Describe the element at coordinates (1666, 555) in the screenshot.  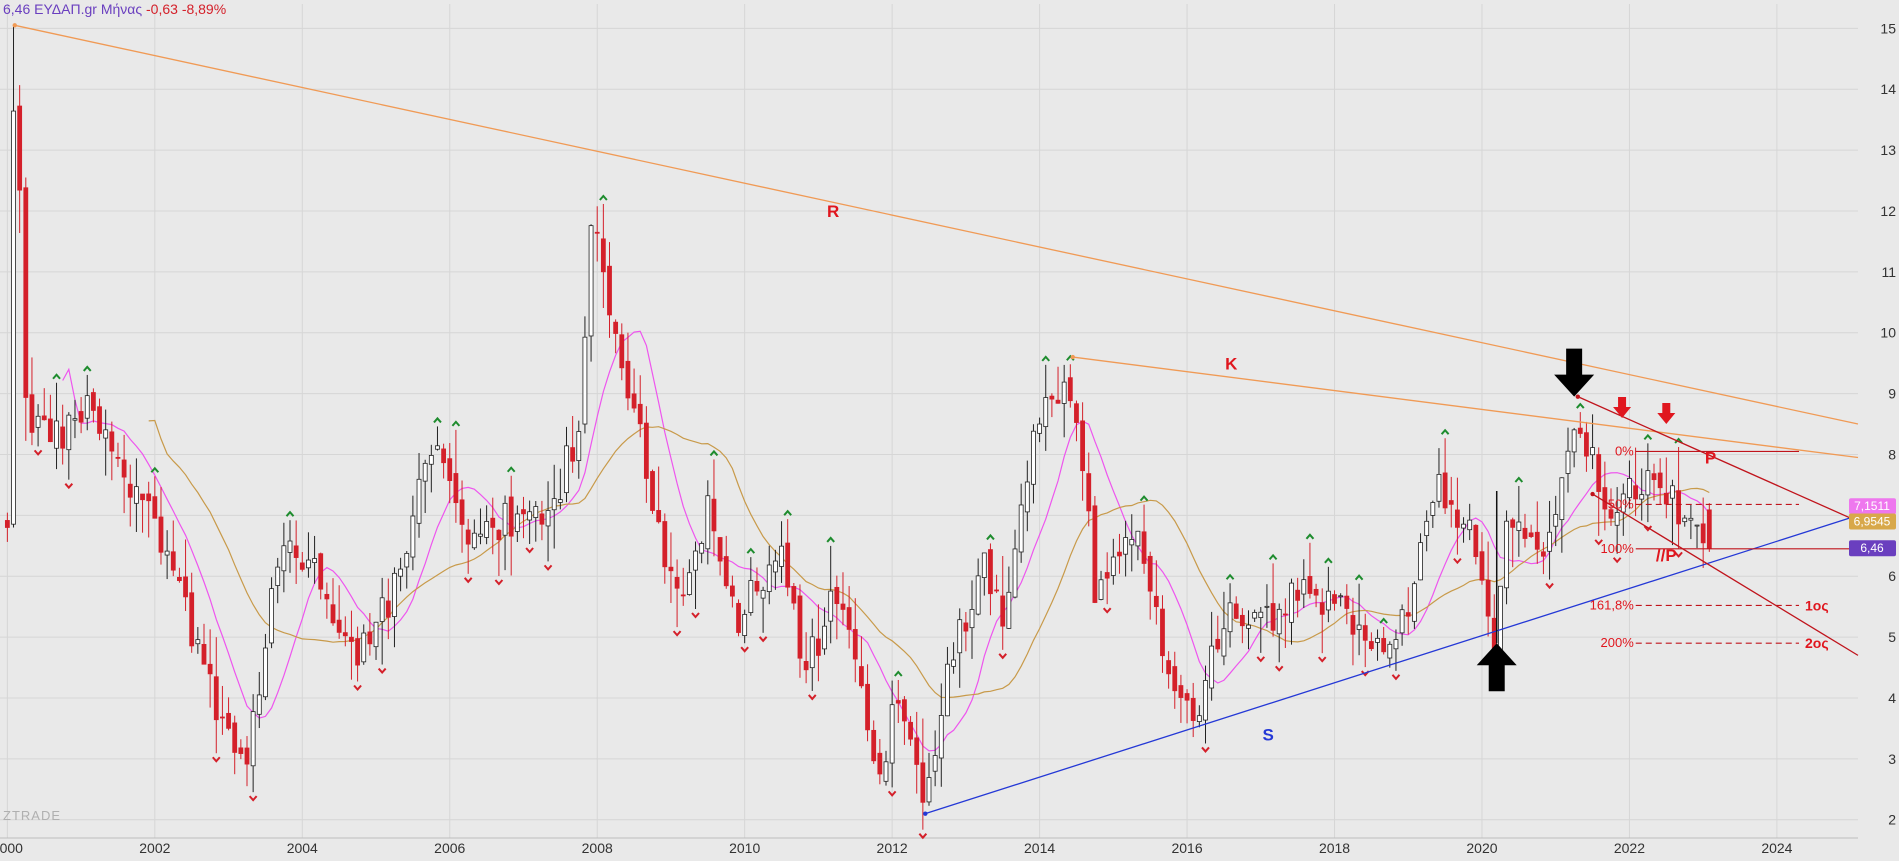
I see `line-label-ppp: //P` at that location.